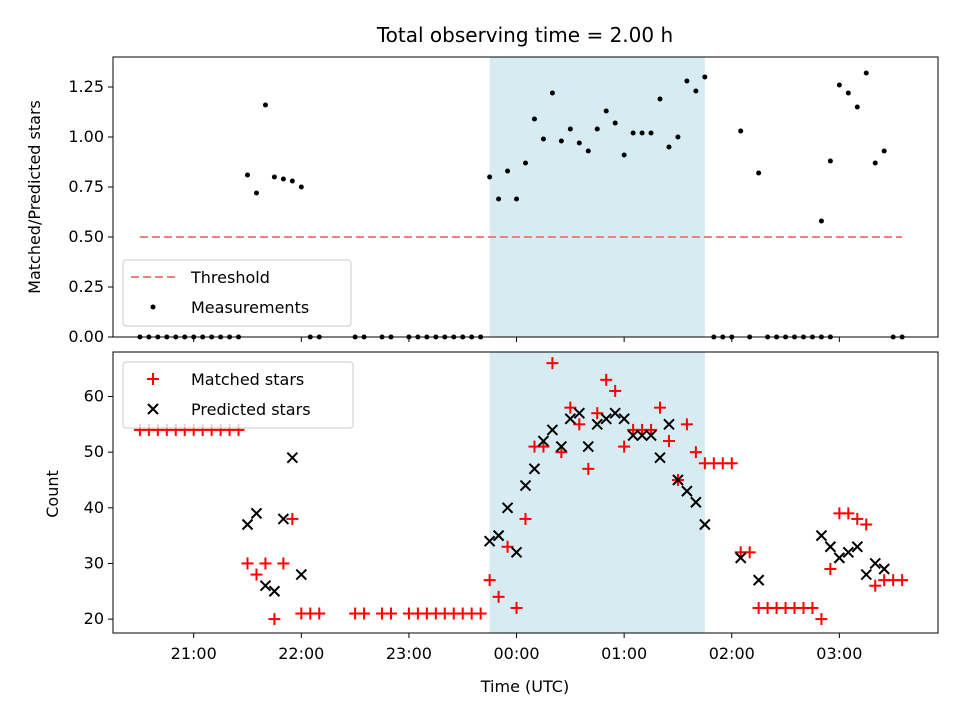 The height and width of the screenshot is (720, 960). Describe the element at coordinates (524, 686) in the screenshot. I see `x-axis-label: Time (UTC)` at that location.